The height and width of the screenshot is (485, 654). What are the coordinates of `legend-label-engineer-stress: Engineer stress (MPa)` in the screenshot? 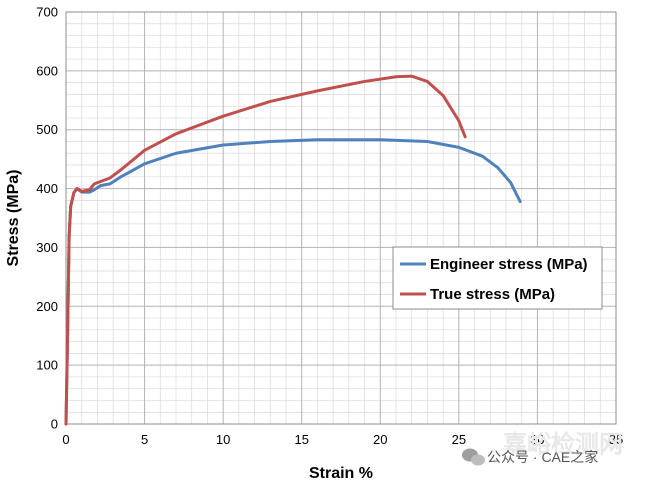 It's located at (509, 264).